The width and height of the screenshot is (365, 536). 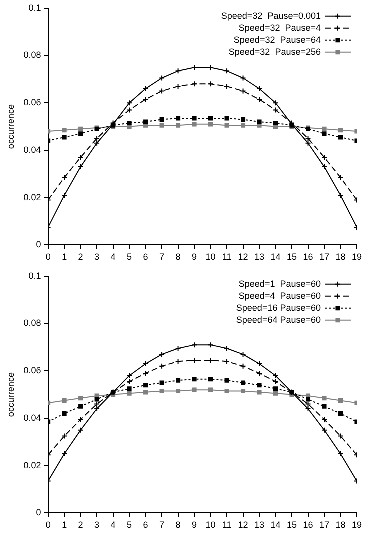 What do you see at coordinates (278, 319) in the screenshot?
I see `legend-label: Speed=64 Pause=60` at bounding box center [278, 319].